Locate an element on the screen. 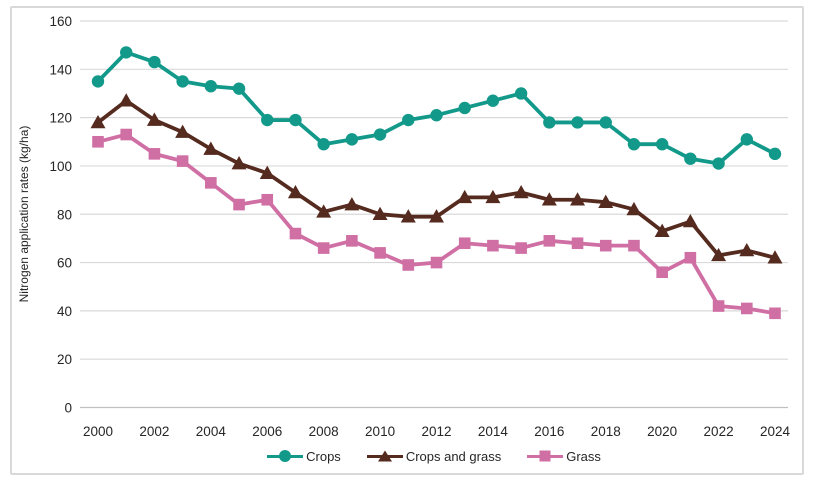  x-tick-label: 2008 is located at coordinates (324, 431).